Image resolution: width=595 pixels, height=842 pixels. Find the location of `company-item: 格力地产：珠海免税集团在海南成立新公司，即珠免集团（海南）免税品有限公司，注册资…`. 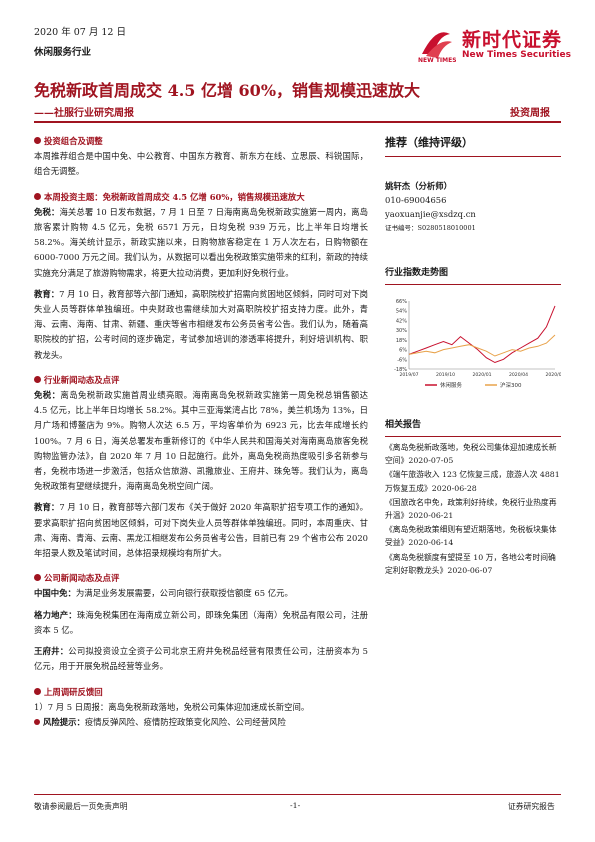

company-item: 格力地产：珠海免税集团在海南成立新公司，即珠免集团（海南）免税品有限公司，注册资… is located at coordinates (201, 622).